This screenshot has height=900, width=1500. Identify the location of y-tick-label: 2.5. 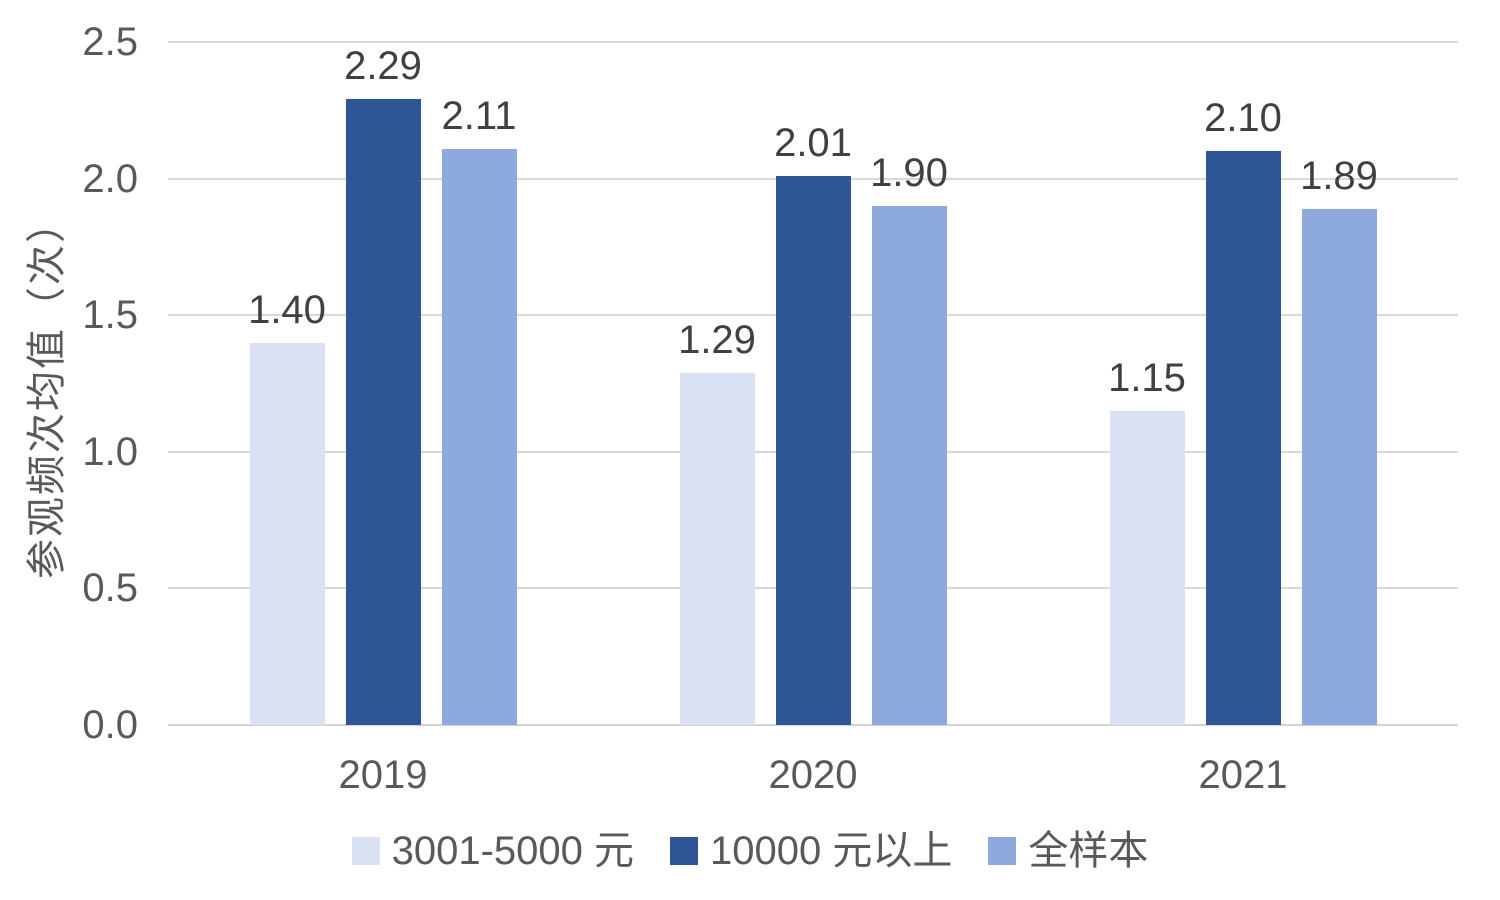
(110, 42).